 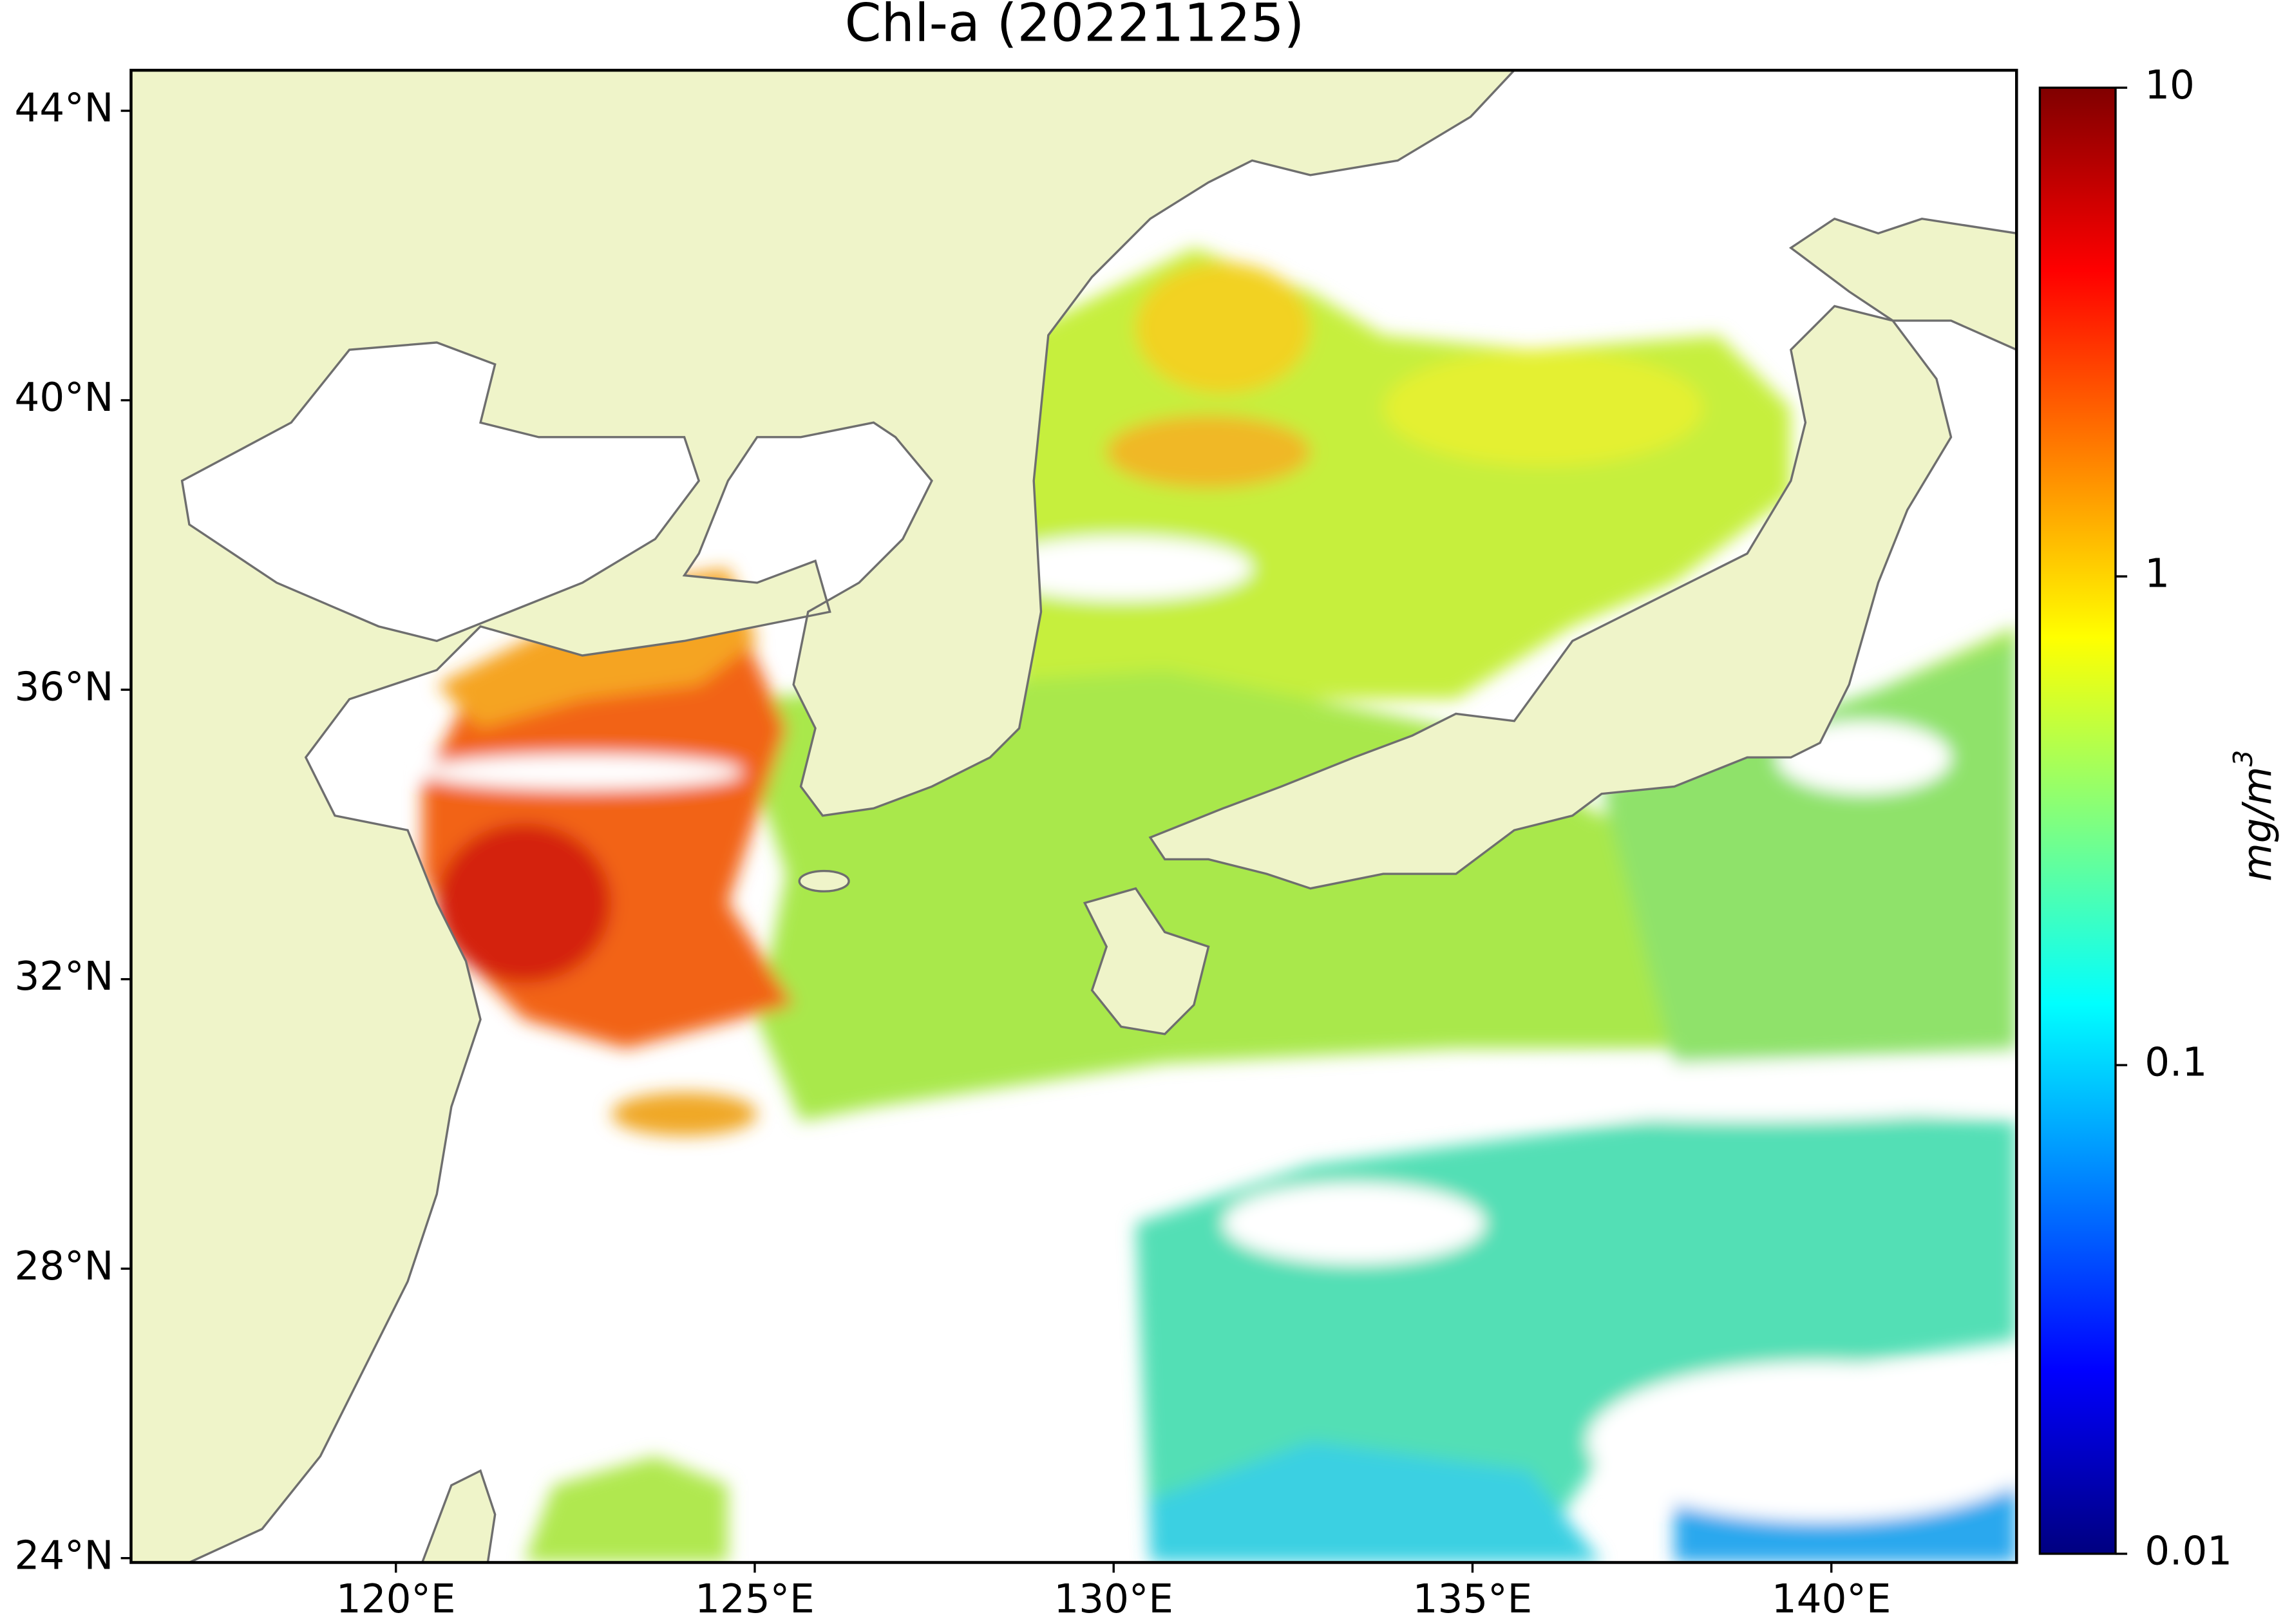 What do you see at coordinates (1831, 1599) in the screenshot?
I see `x-tick-label: 140°E` at bounding box center [1831, 1599].